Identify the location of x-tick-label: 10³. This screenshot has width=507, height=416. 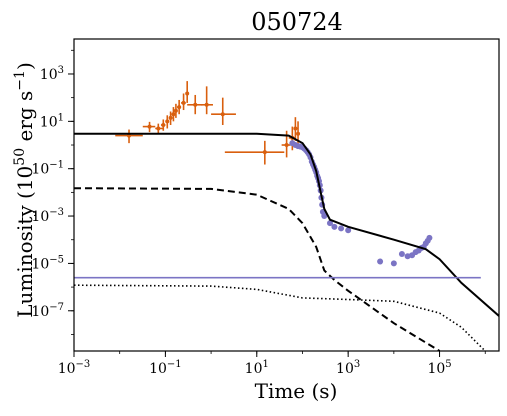
(348, 368).